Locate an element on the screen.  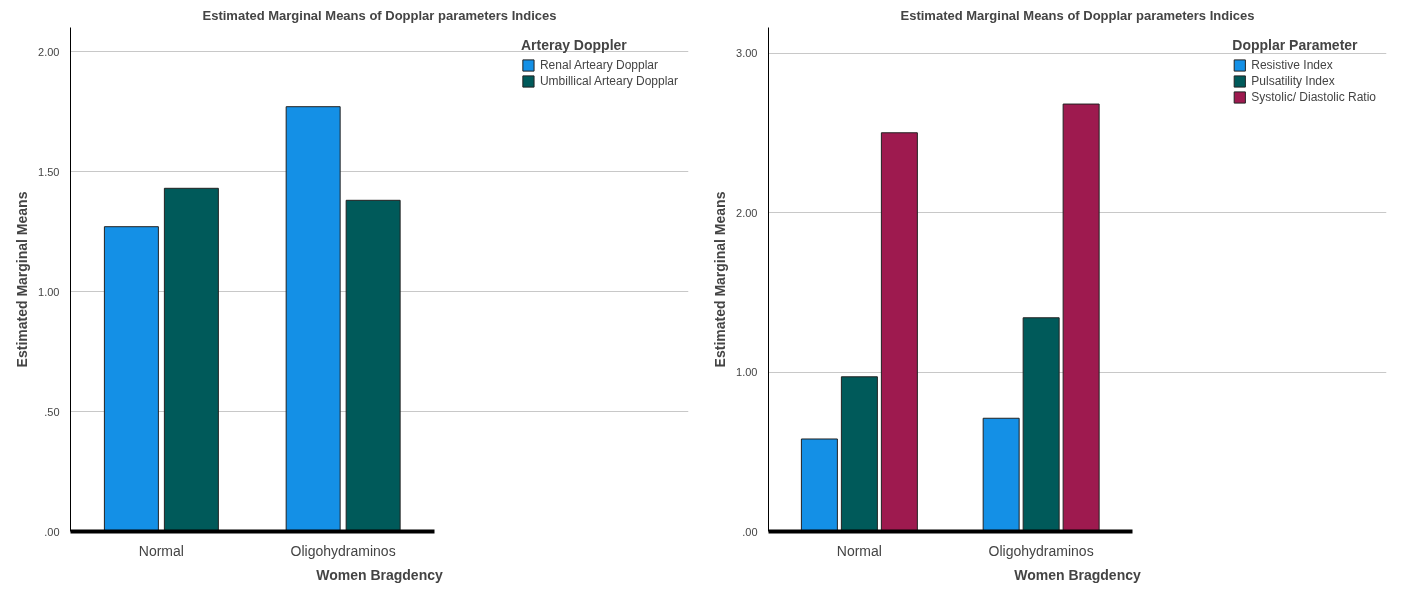
y-tick-label: 1.50 is located at coordinates (49, 171).